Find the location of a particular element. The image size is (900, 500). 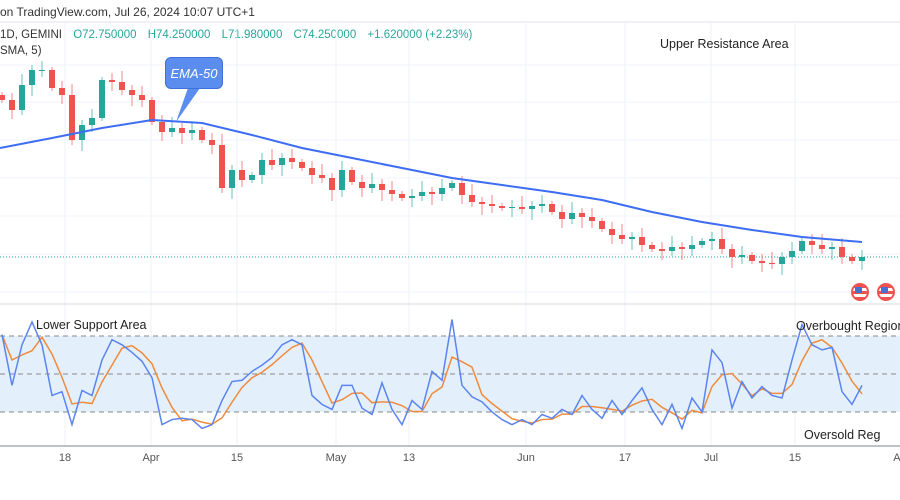

open-value: O72.750000 is located at coordinates (105, 35).